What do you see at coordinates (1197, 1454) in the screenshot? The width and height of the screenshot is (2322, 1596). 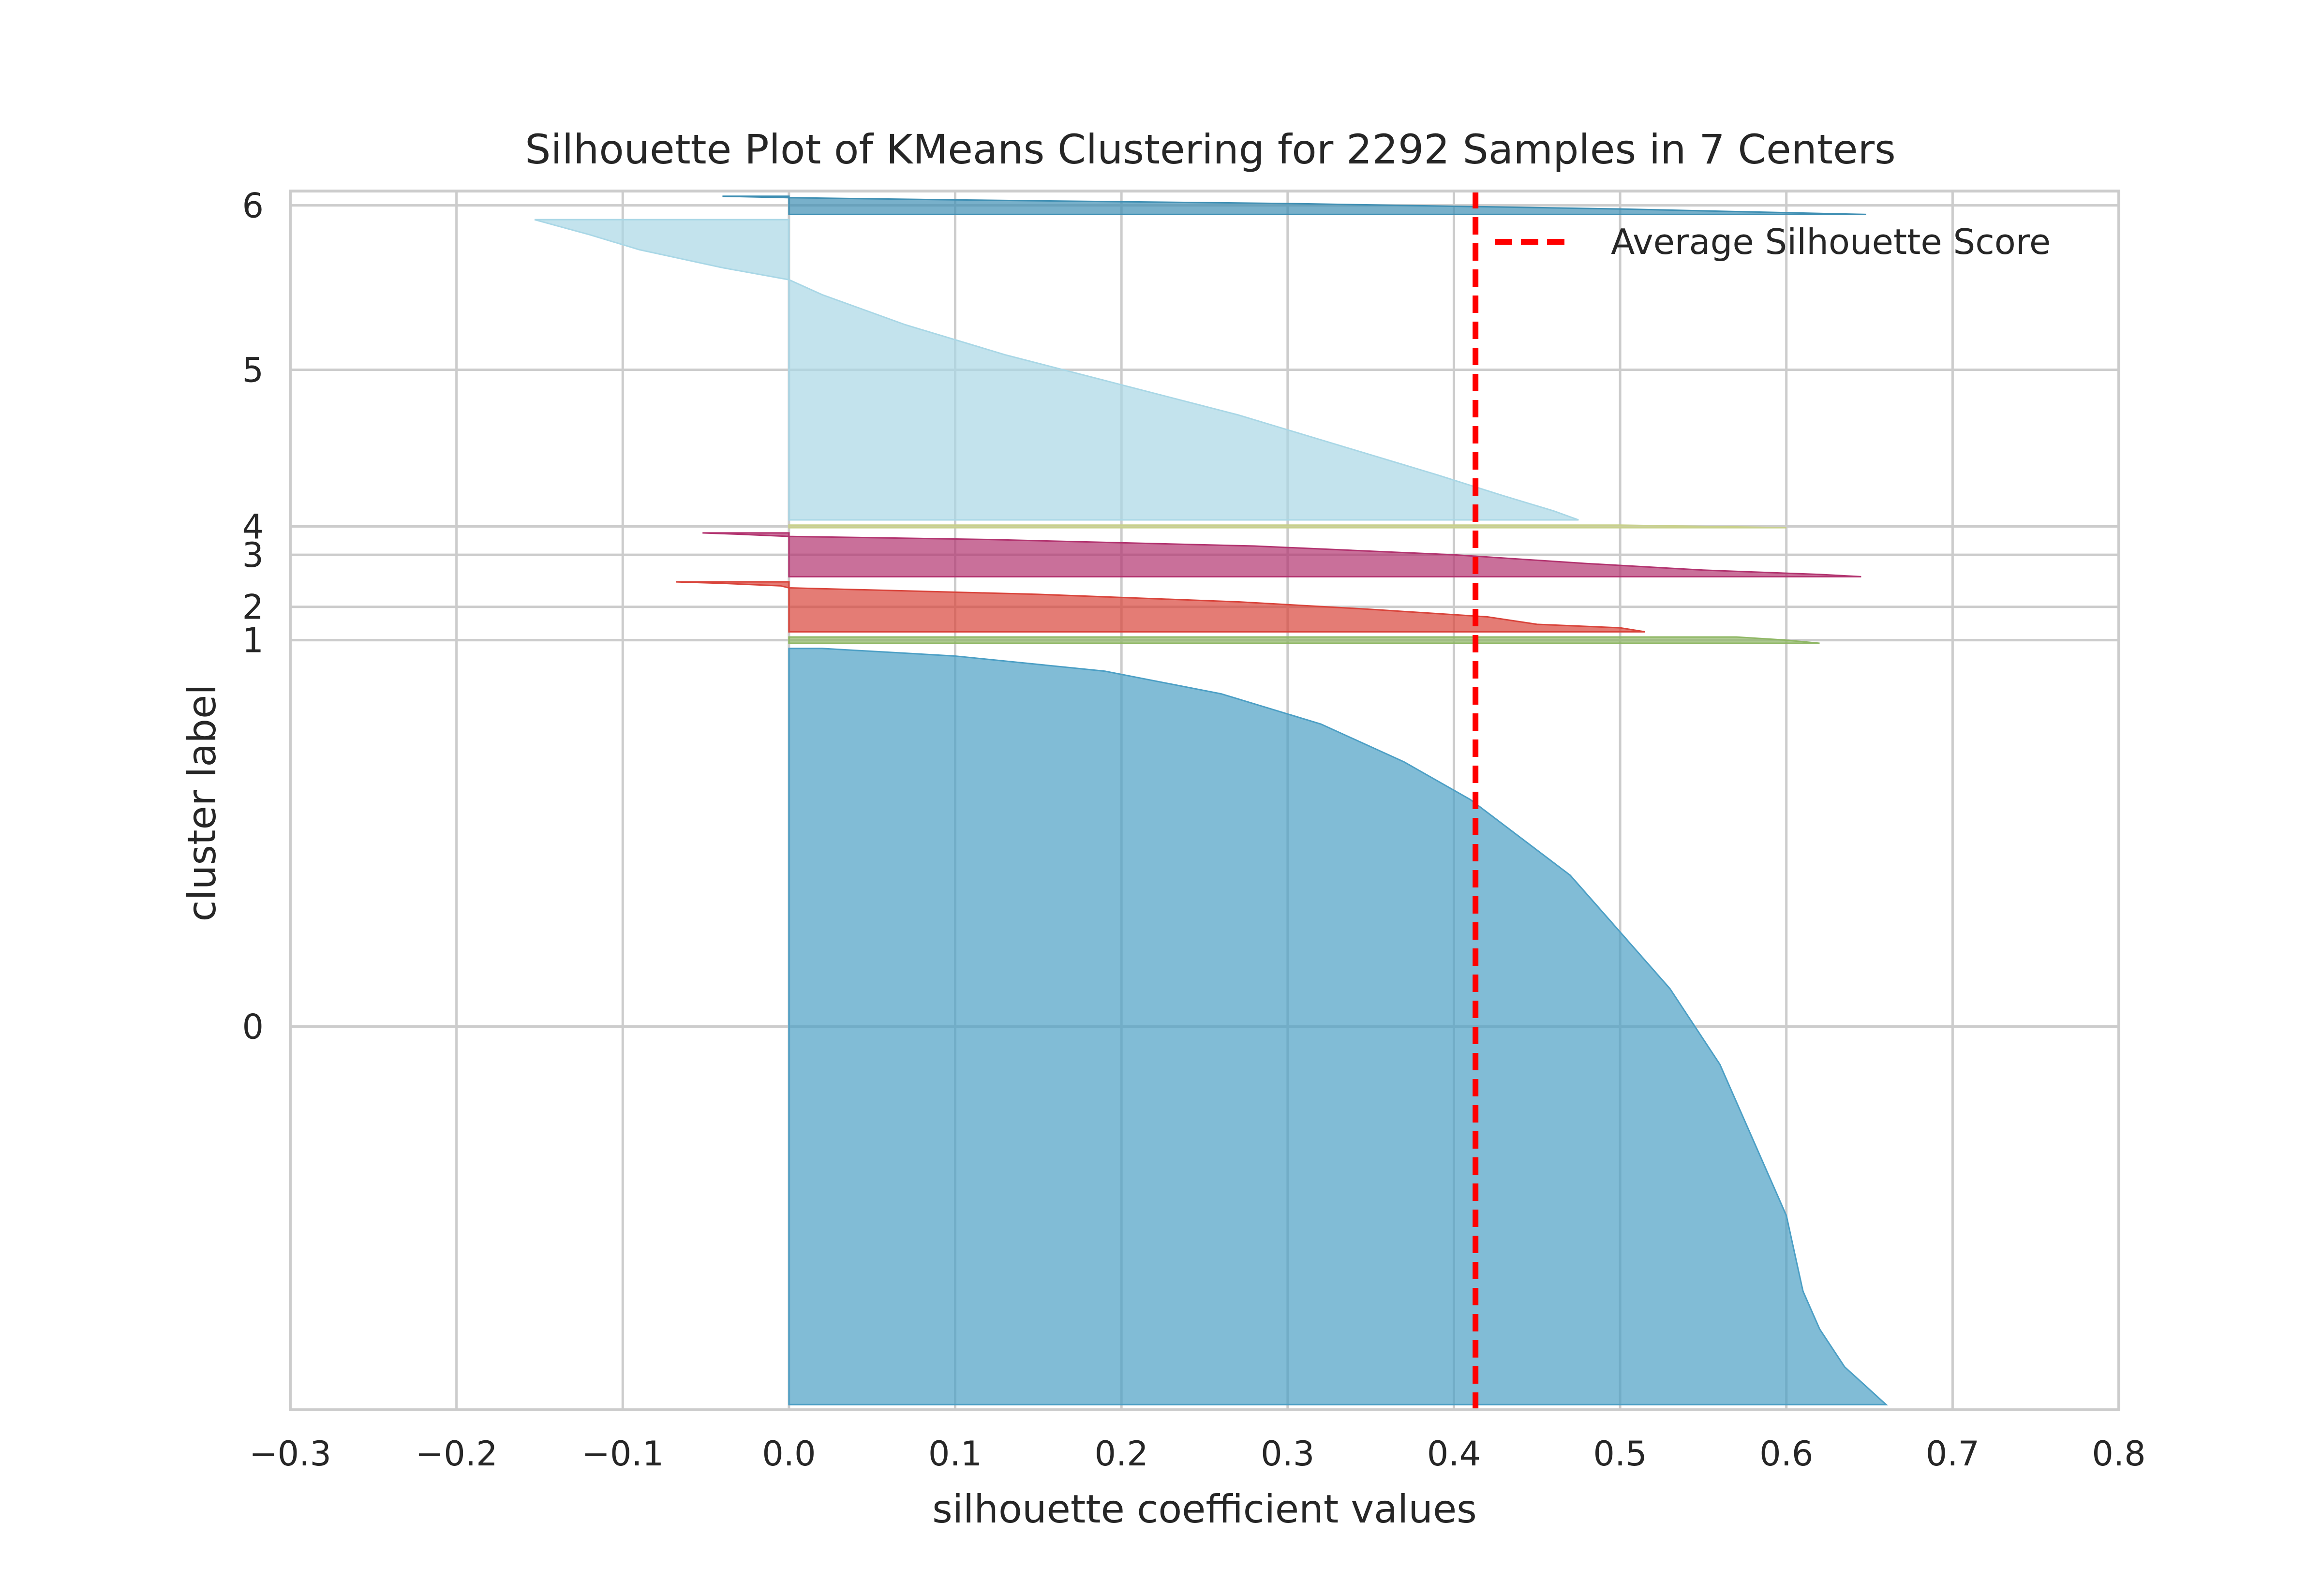 I see `x-tick-labels: −0.3 −0.2 −0.1 0.0 0.1 0.2 0.3 0.4 0.5 0.6 0.7 0.8` at bounding box center [1197, 1454].